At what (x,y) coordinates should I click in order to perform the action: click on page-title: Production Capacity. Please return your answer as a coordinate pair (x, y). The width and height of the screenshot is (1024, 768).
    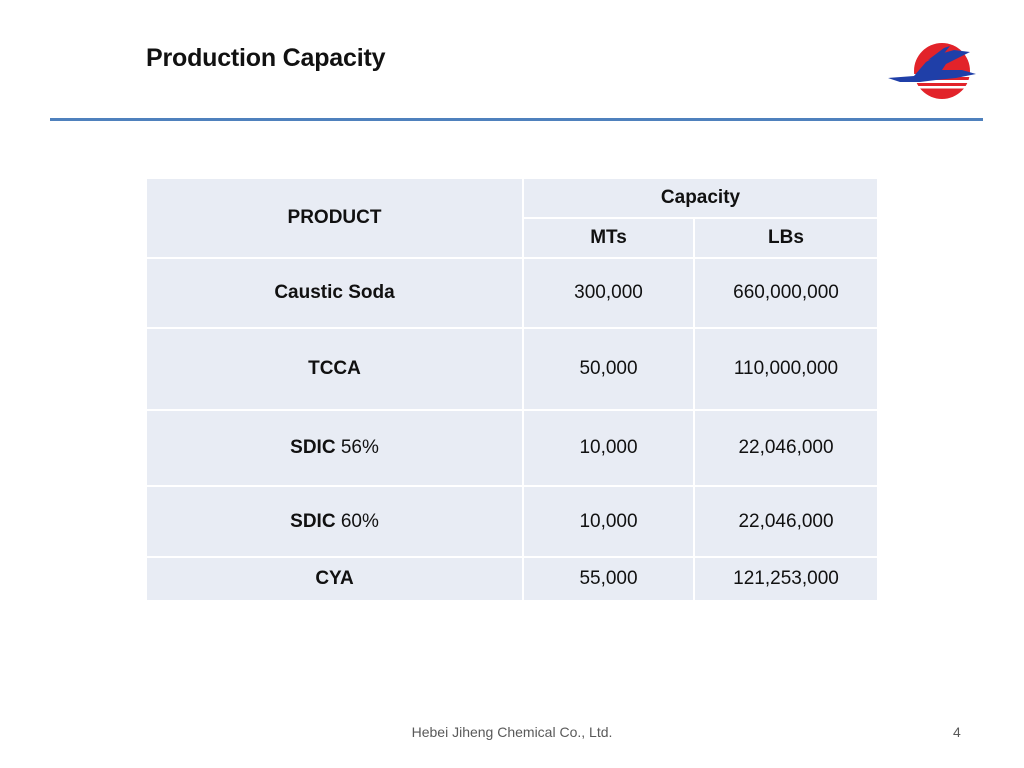
    Looking at the image, I should click on (266, 58).